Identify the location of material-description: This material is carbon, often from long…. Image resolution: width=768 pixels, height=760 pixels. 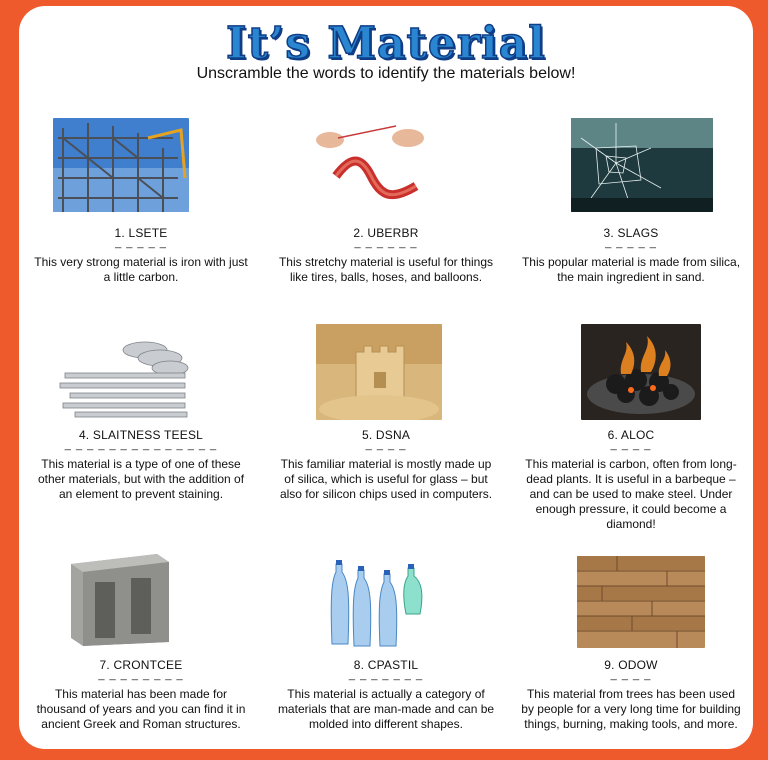
(631, 494).